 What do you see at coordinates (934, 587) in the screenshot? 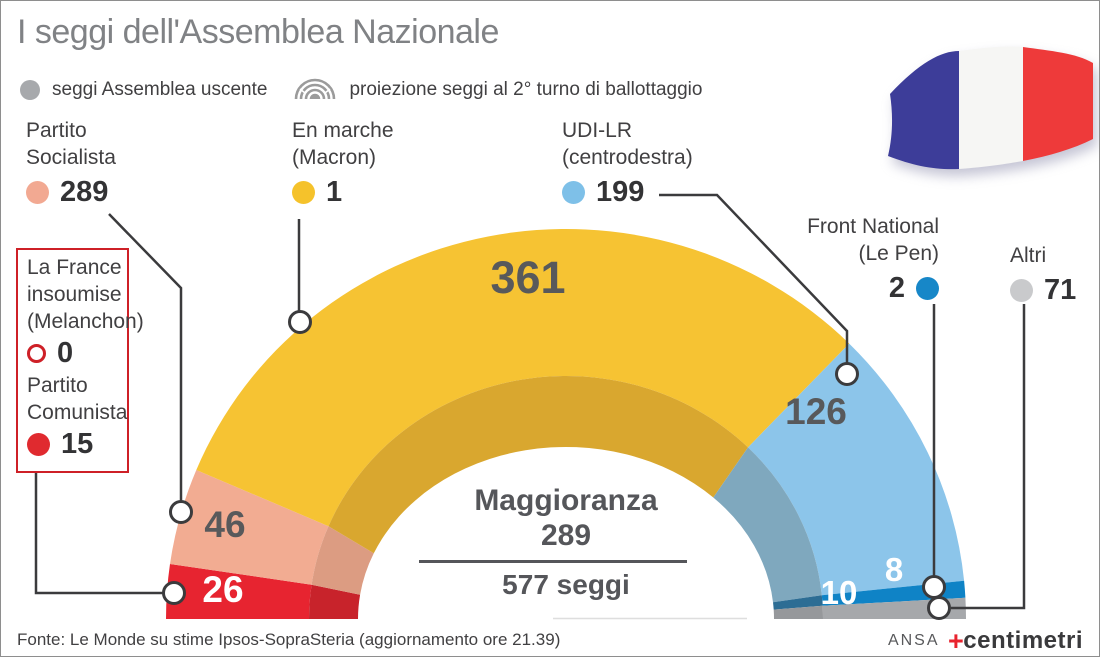
I see `connector-endpoint-front-national` at bounding box center [934, 587].